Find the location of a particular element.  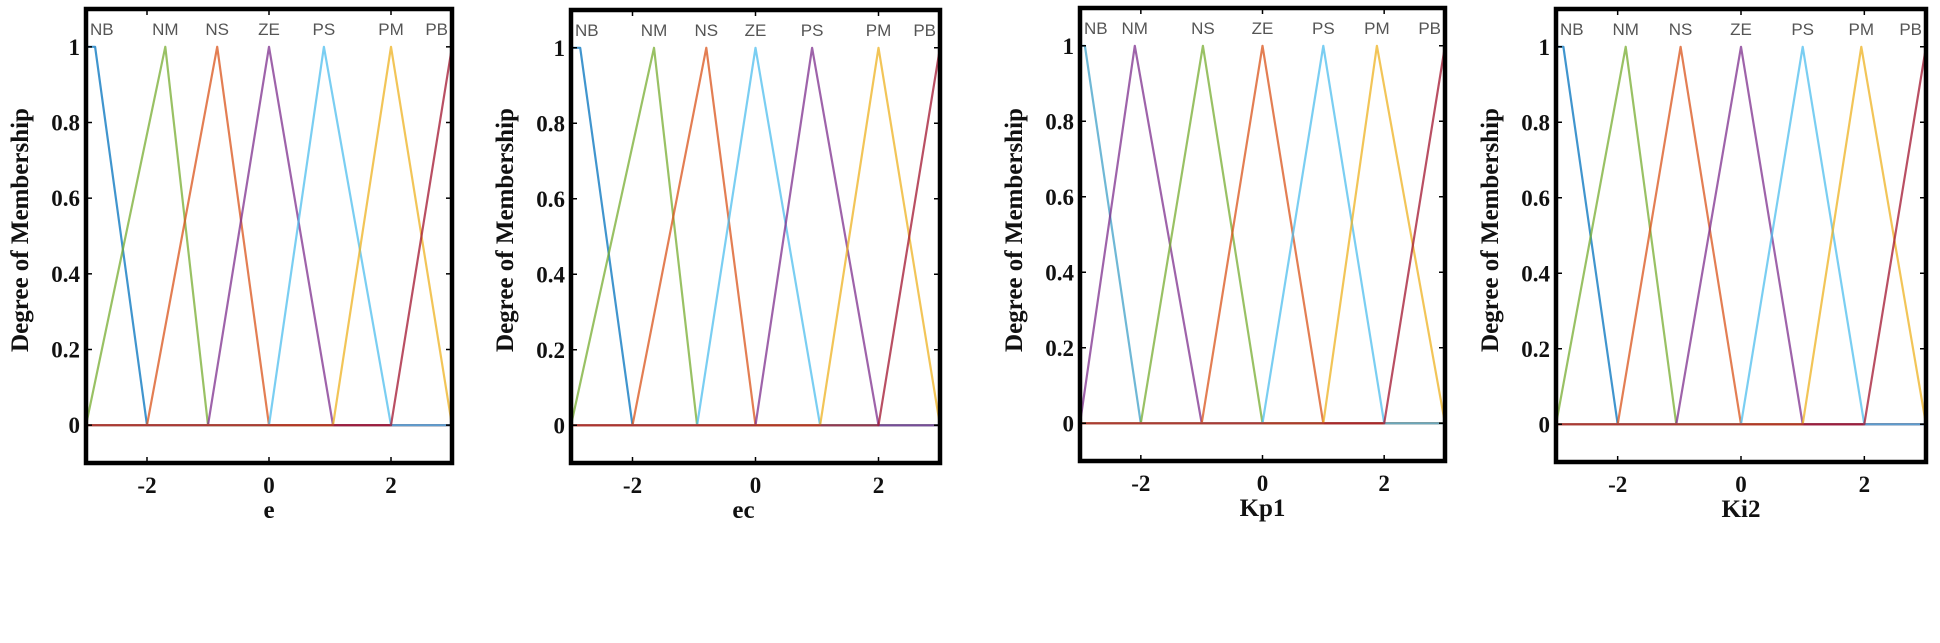

x-axis-label: e is located at coordinates (268, 510).